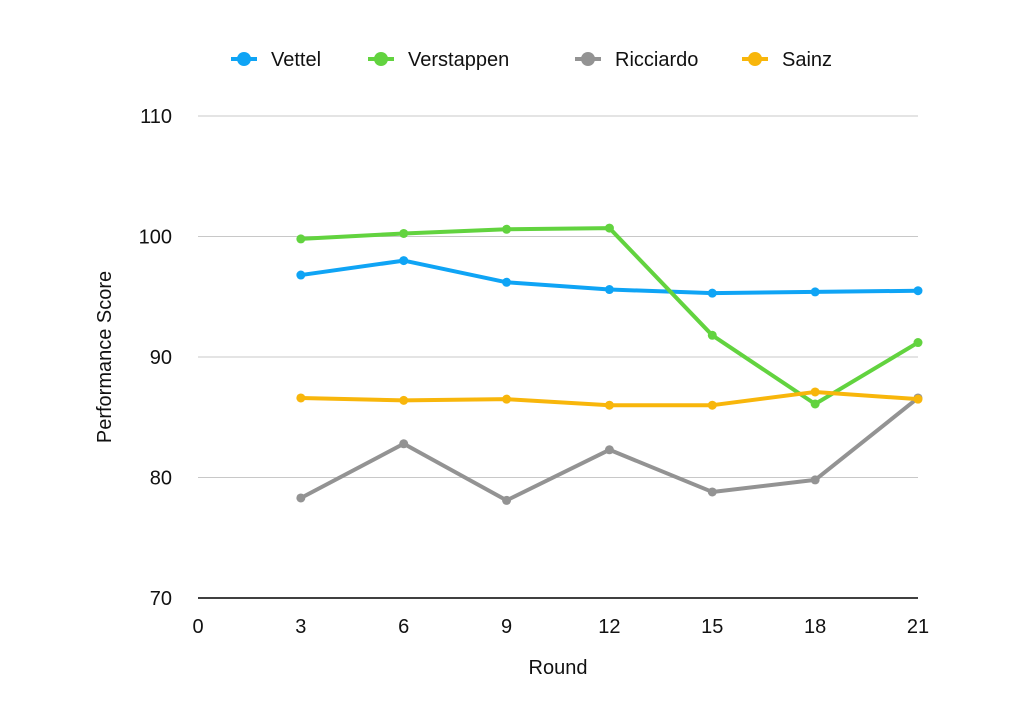 The image size is (1024, 721). I want to click on x-tick-label: 6, so click(403, 627).